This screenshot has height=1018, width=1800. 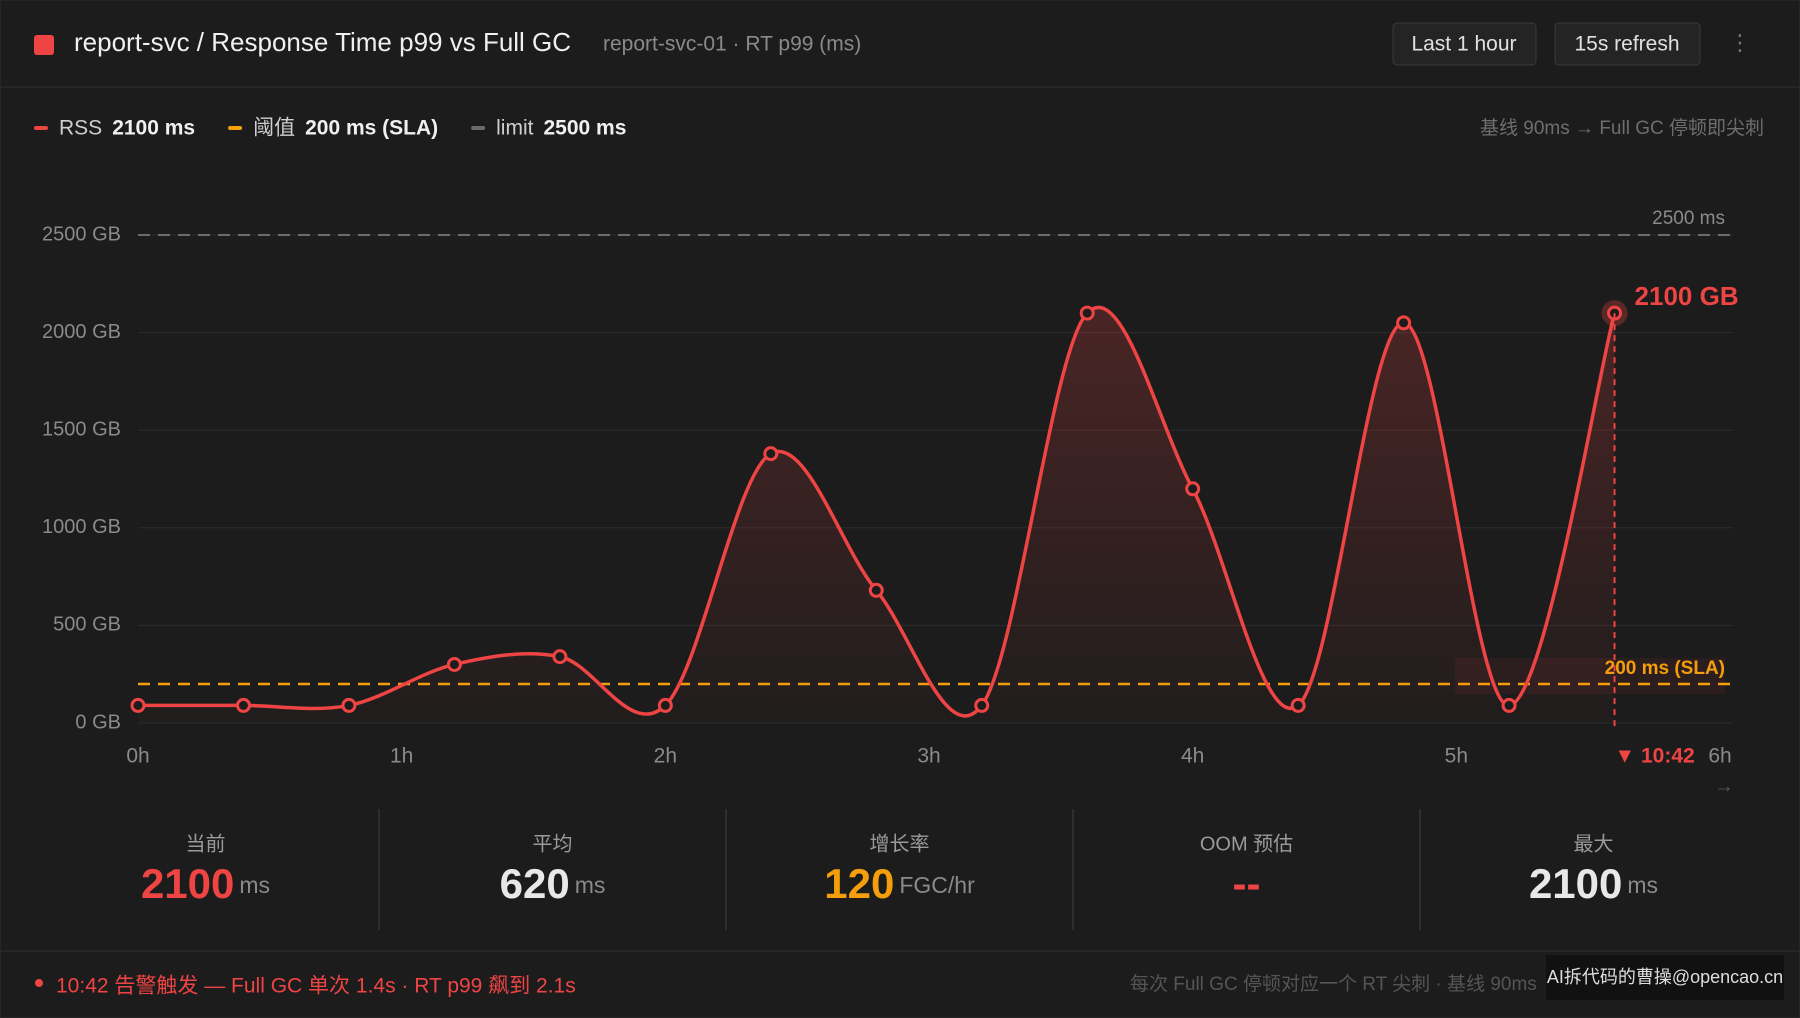 What do you see at coordinates (206, 843) in the screenshot?
I see `stat-label: 当前` at bounding box center [206, 843].